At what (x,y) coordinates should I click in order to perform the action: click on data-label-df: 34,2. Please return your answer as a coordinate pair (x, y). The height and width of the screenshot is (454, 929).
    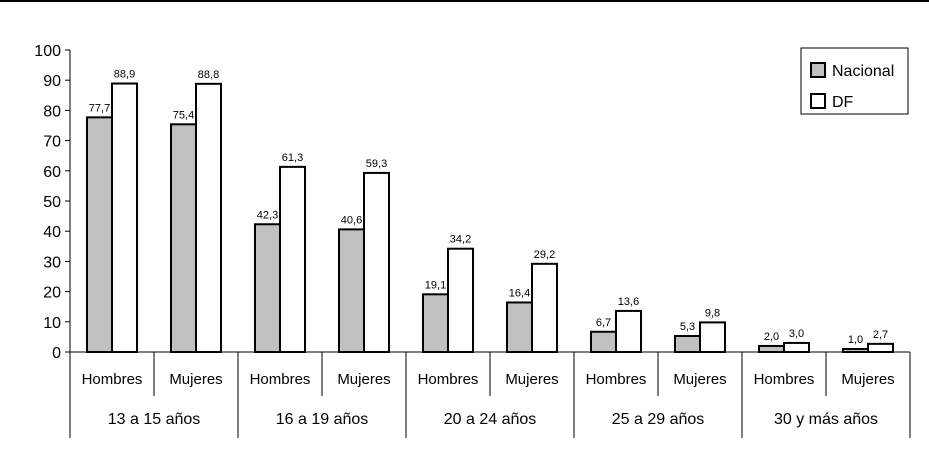
    Looking at the image, I should click on (460, 240).